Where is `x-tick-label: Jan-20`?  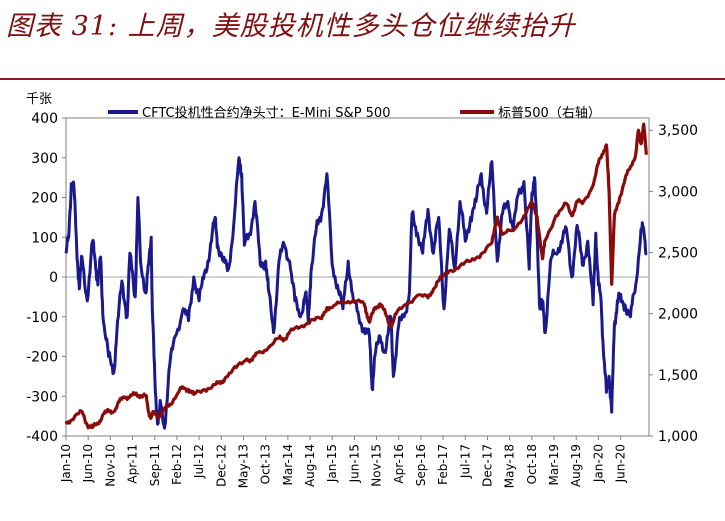 x-tick-label: Jan-20 is located at coordinates (598, 463).